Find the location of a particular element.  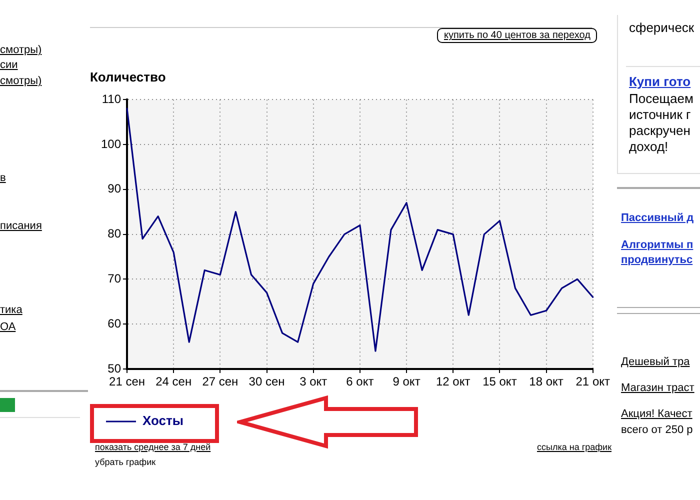

text: в is located at coordinates (3, 178).